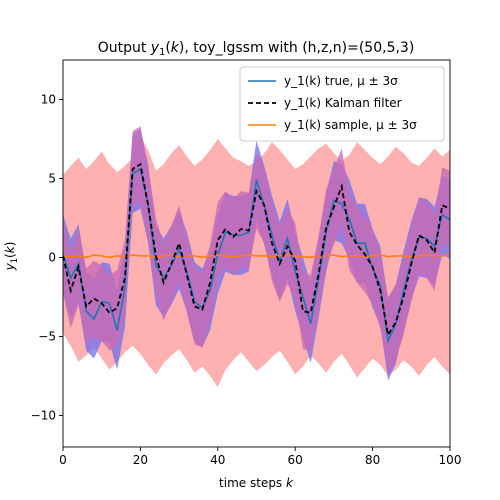 The height and width of the screenshot is (500, 500). What do you see at coordinates (350, 125) in the screenshot?
I see `legend-entry: y_1(k) sample, μ ± 3σ` at bounding box center [350, 125].